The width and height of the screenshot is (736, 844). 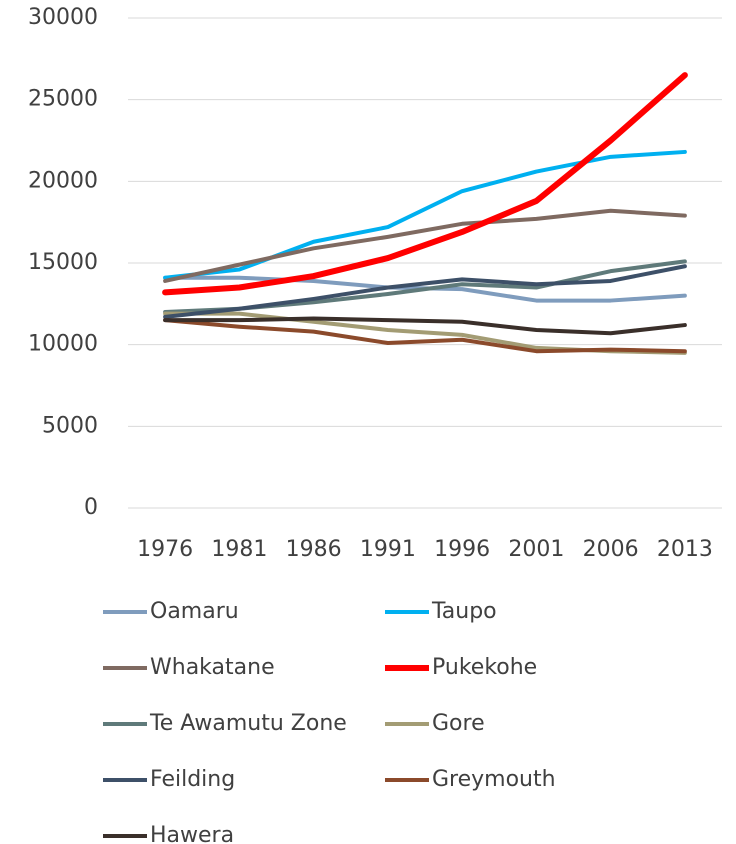 I want to click on legend-label: Pukekohe, so click(x=484, y=667).